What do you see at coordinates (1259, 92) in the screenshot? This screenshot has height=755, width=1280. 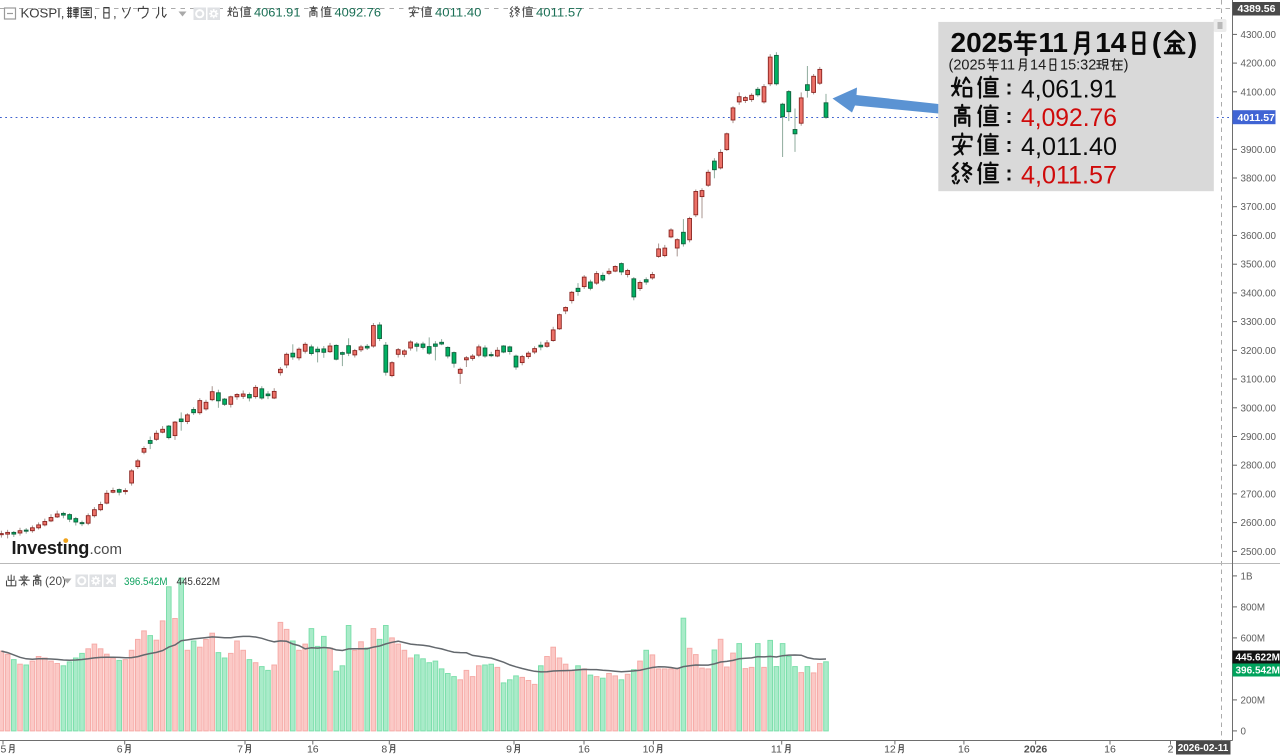 I see `svg-text: 4100.00` at bounding box center [1259, 92].